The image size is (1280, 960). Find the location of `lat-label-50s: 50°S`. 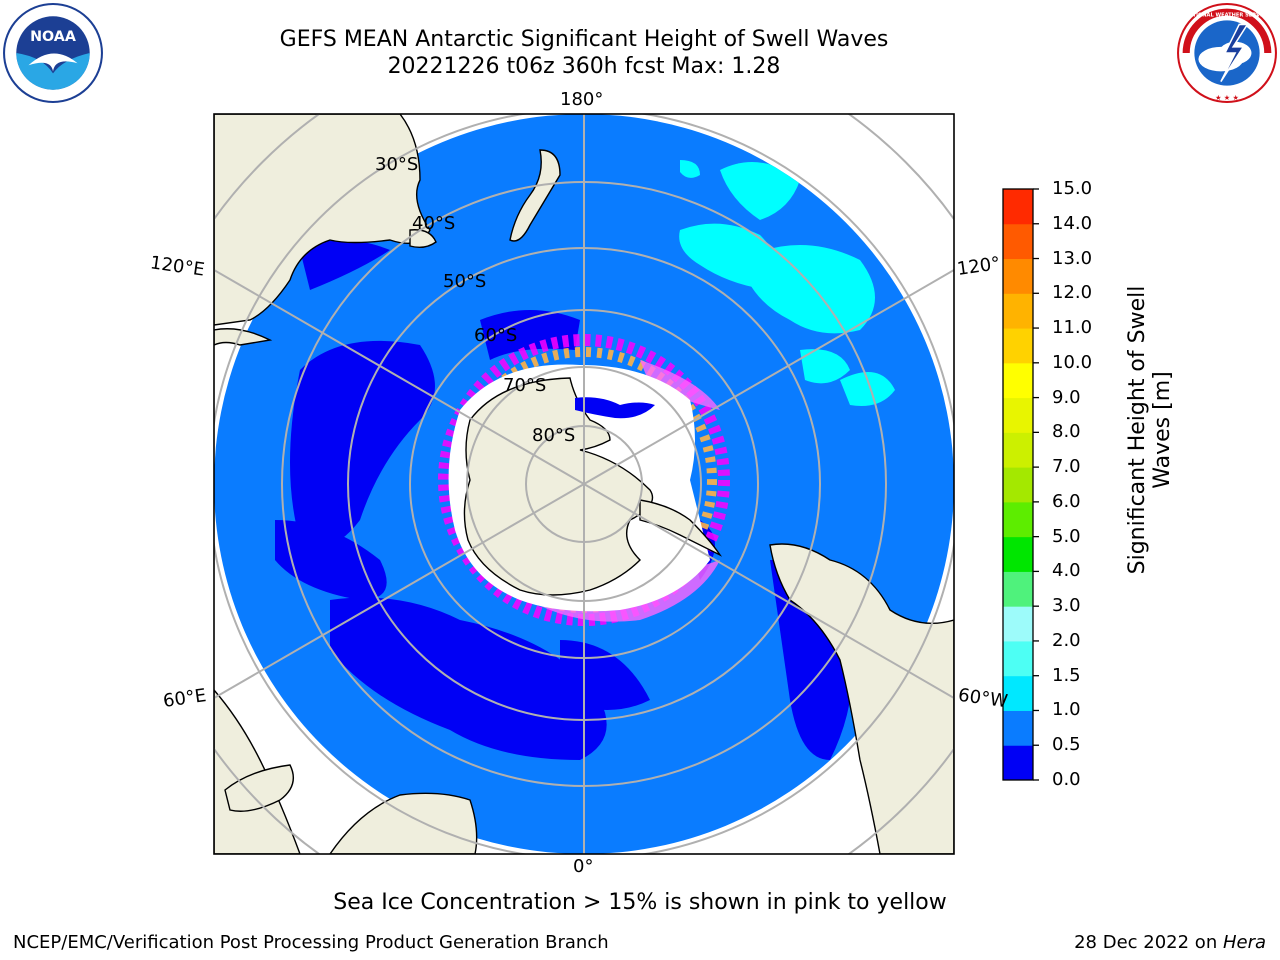

lat-label-50s: 50°S is located at coordinates (464, 281).